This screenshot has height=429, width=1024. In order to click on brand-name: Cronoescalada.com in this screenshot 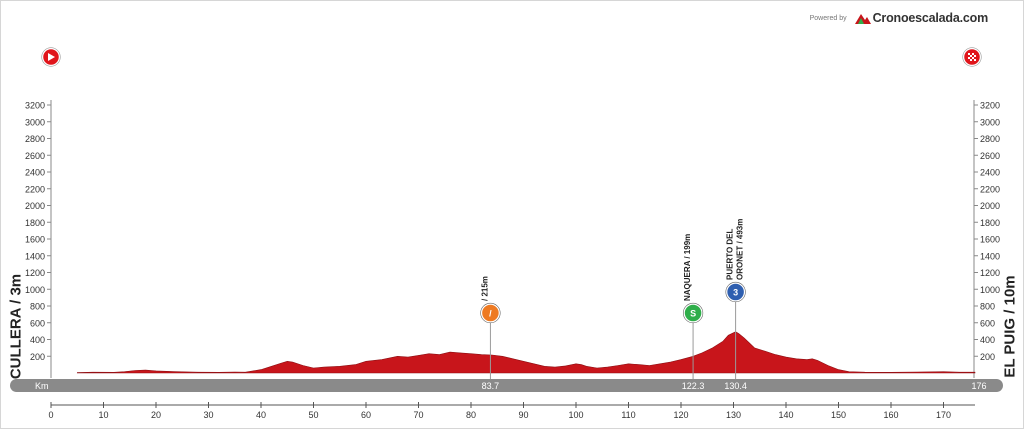, I will do `click(930, 18)`.